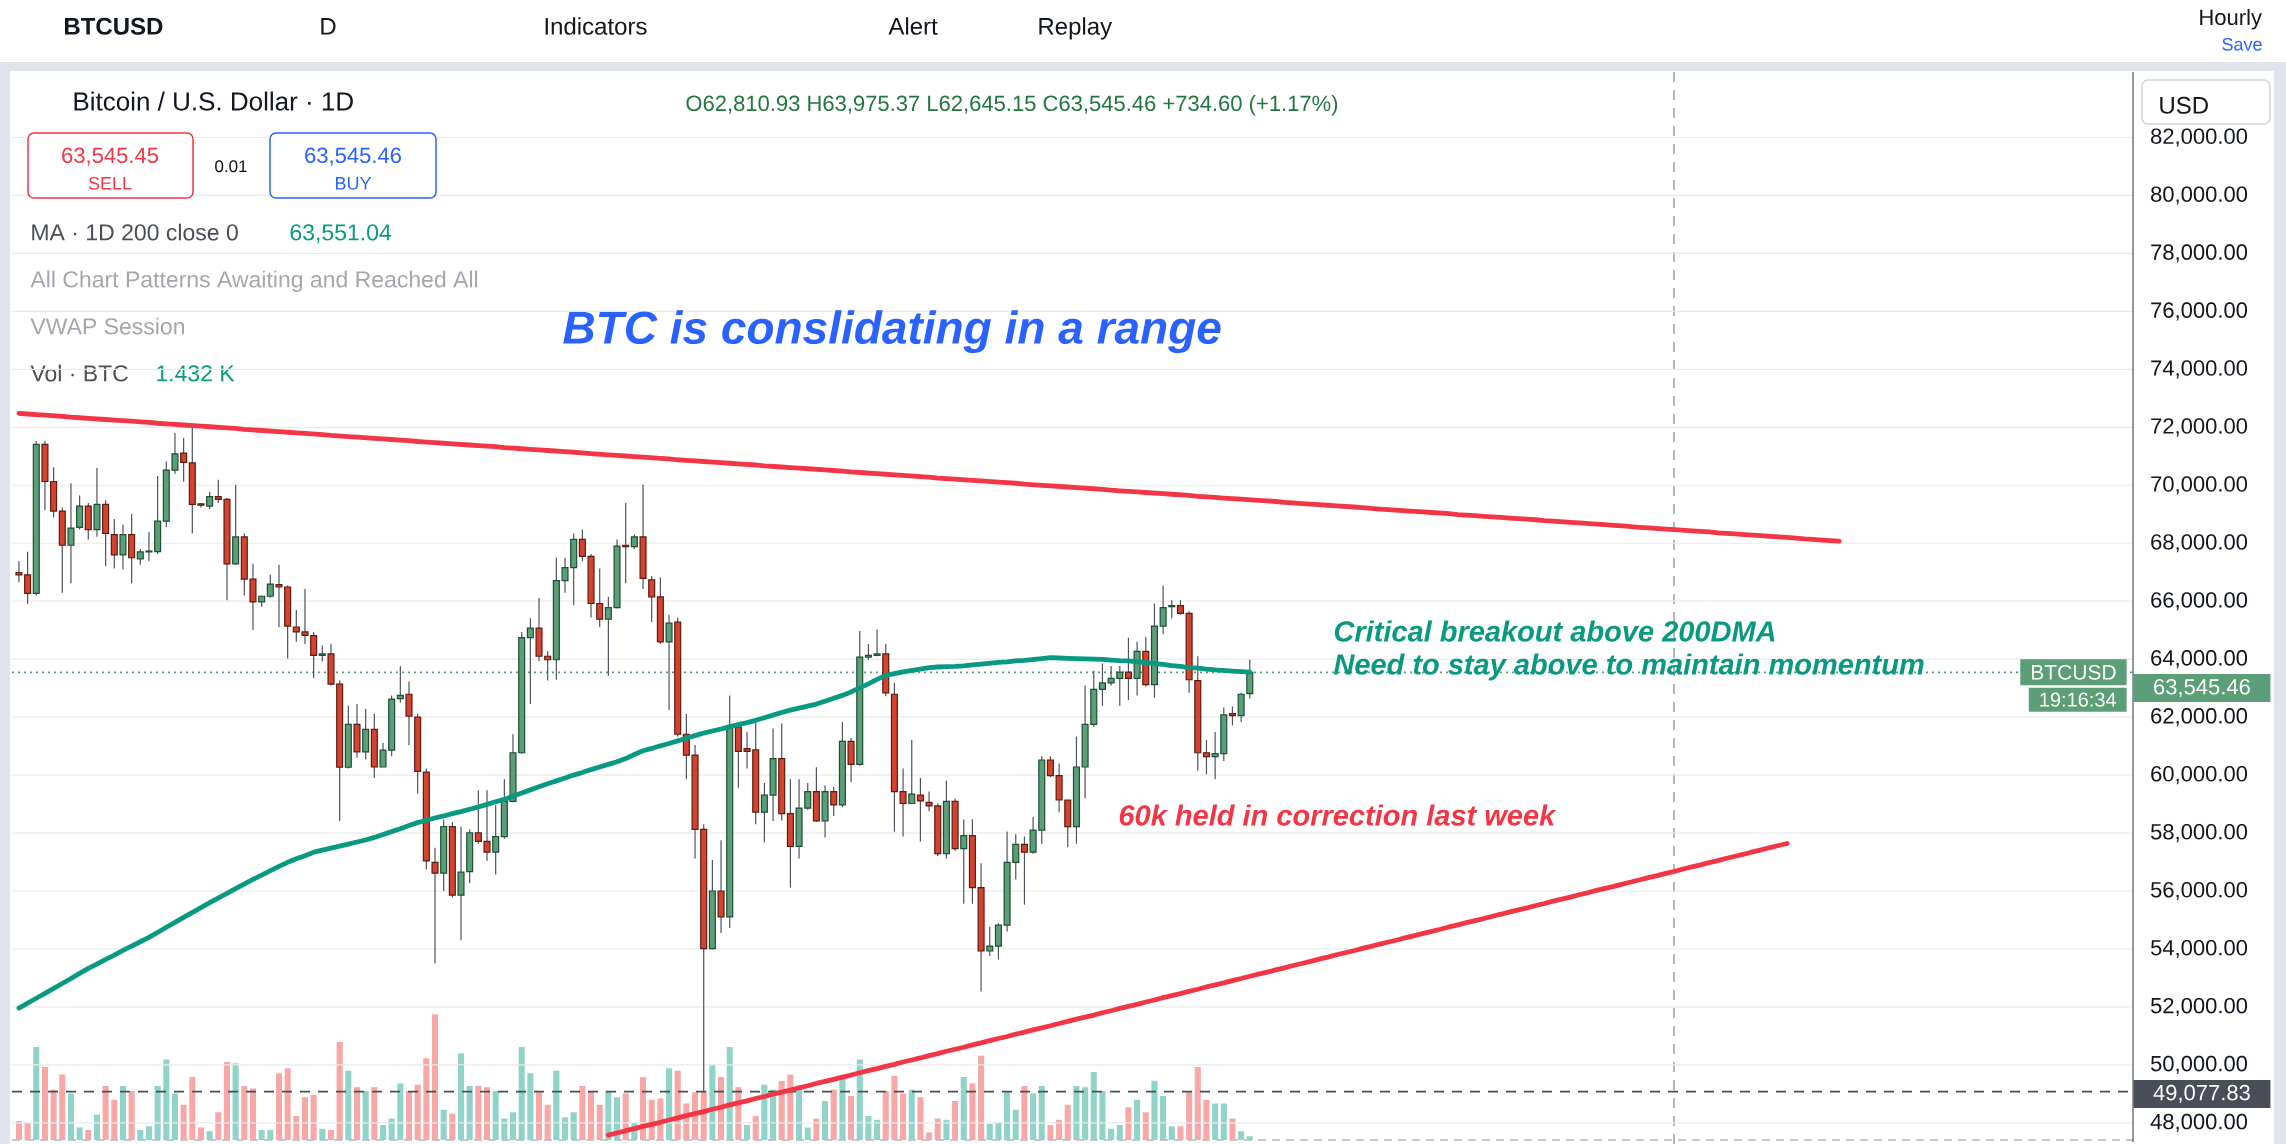 The width and height of the screenshot is (2286, 1144). I want to click on ref-line-label: 49,077.83, so click(2201, 1093).